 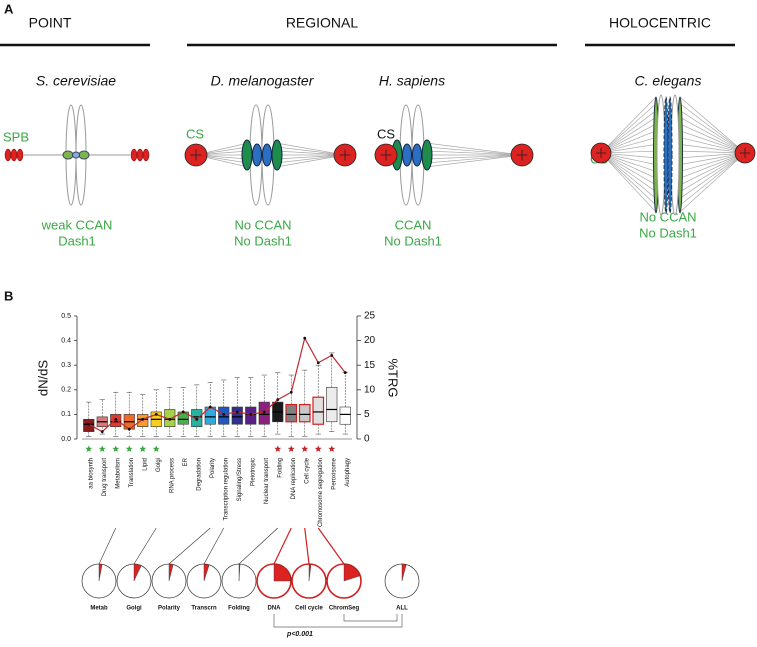 What do you see at coordinates (299, 634) in the screenshot?
I see `annotation: p<0.001` at bounding box center [299, 634].